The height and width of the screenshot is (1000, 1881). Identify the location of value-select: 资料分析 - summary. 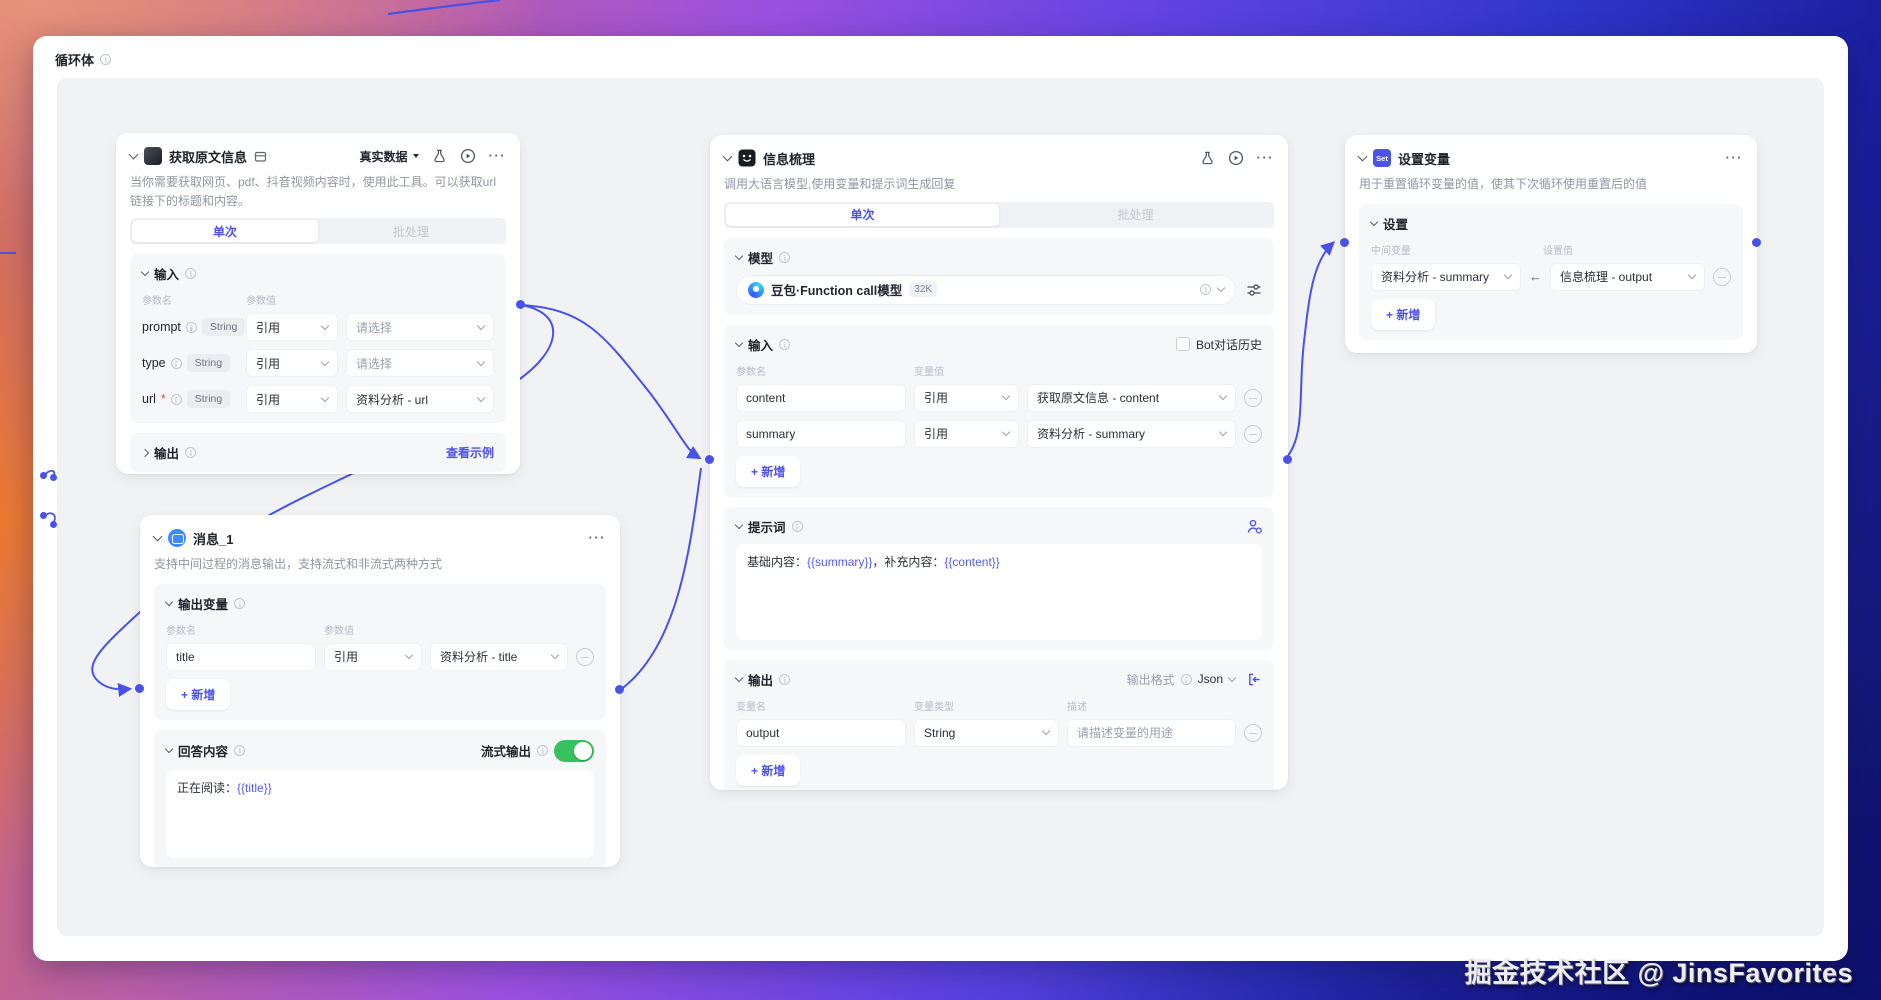
(1131, 433).